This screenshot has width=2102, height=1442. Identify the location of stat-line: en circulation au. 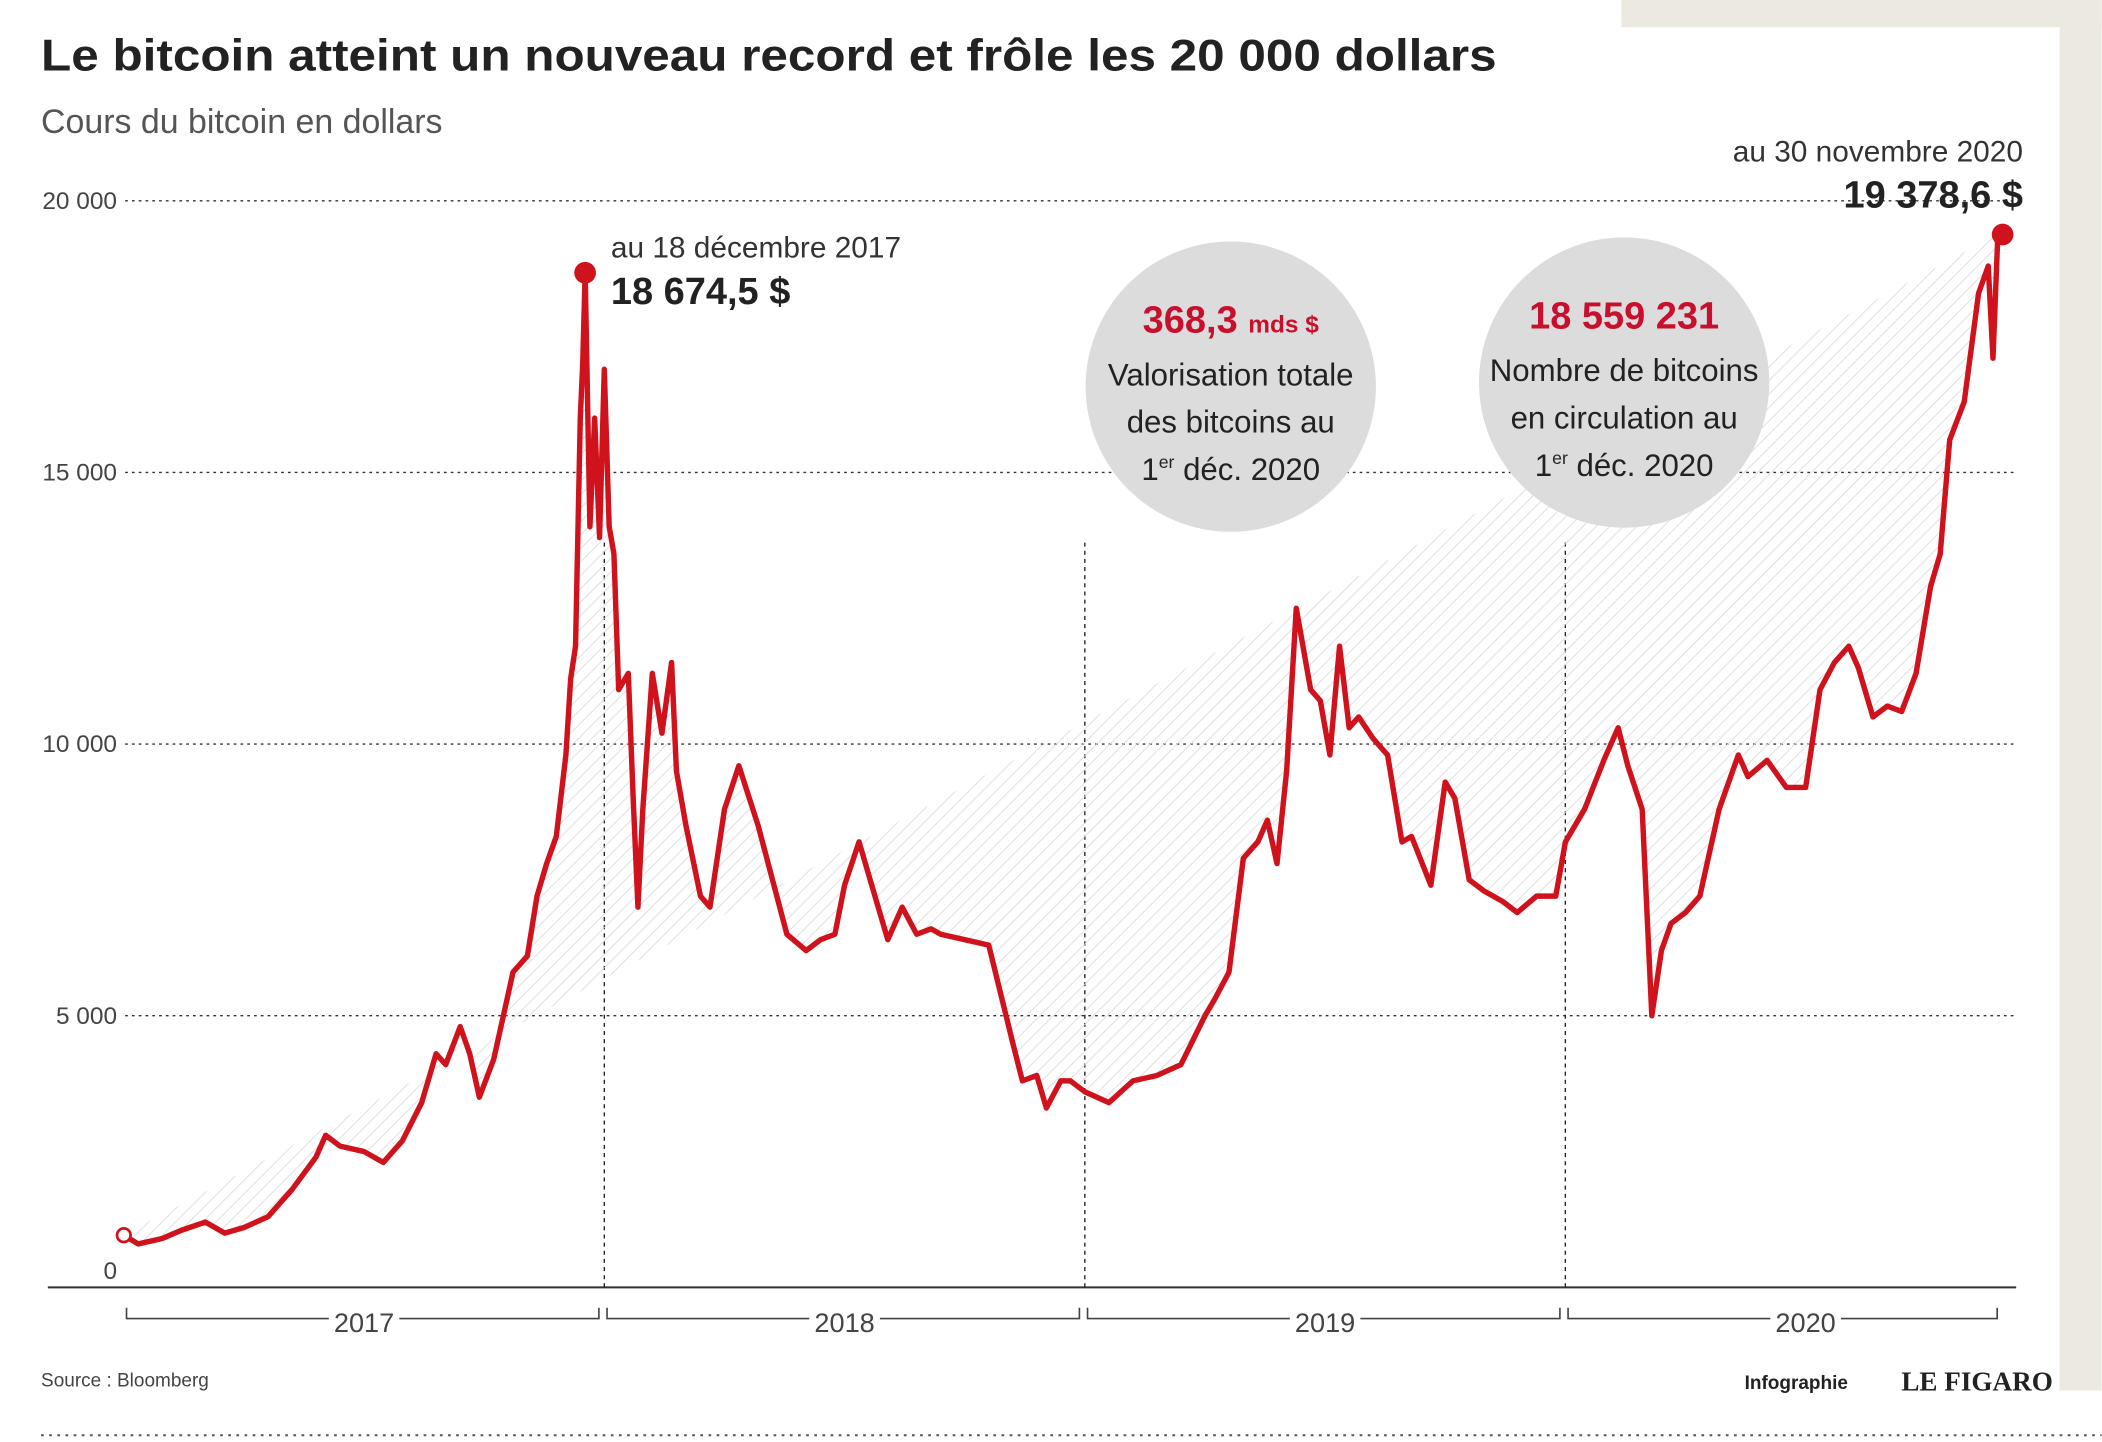
(1624, 418).